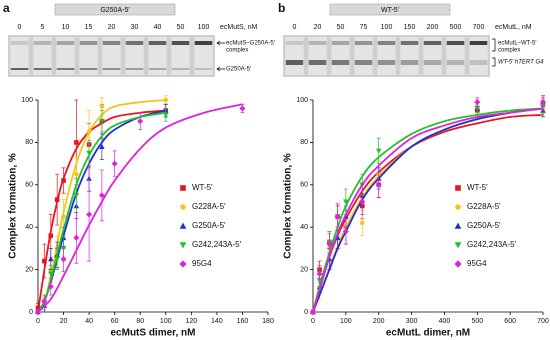  I want to click on x-tick-label: 300, so click(412, 321).